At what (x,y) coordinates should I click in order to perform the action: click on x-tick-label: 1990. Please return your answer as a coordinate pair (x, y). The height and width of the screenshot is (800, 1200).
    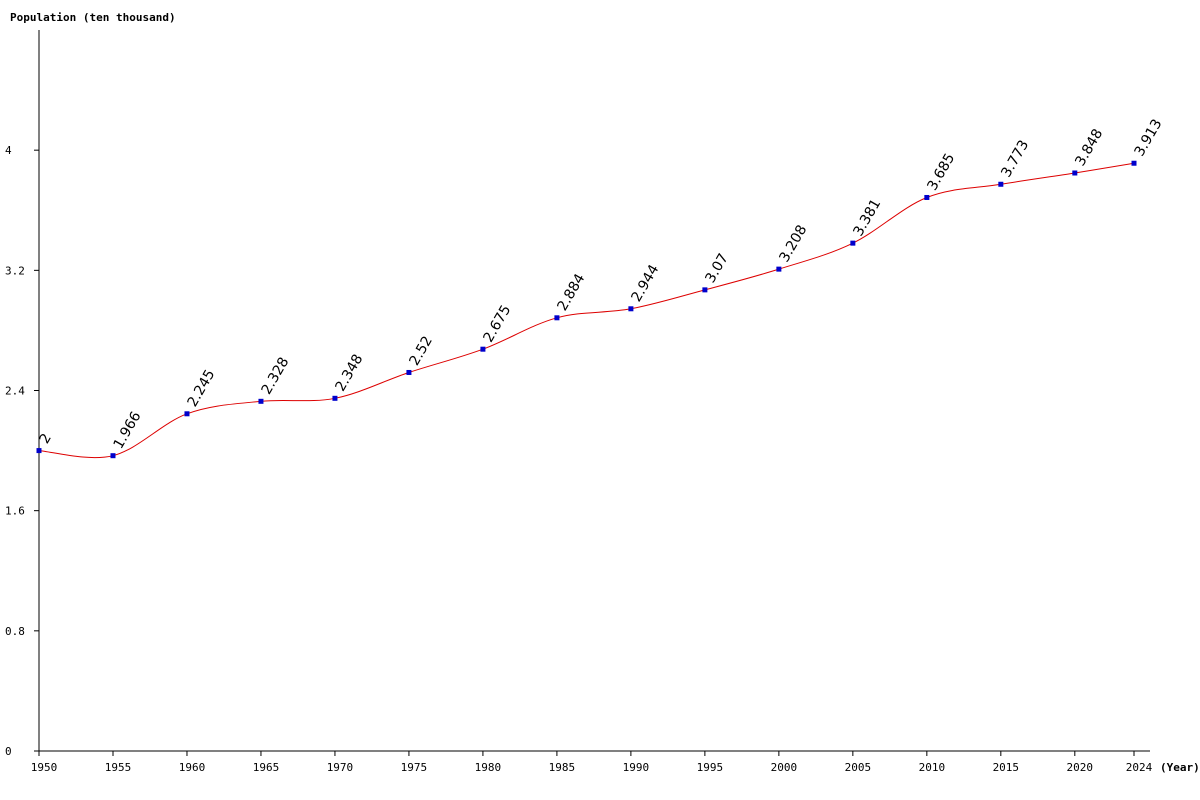
    Looking at the image, I should click on (636, 767).